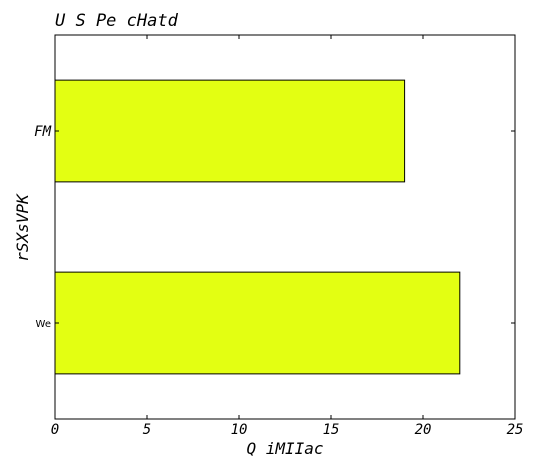 This screenshot has height=474, width=536. What do you see at coordinates (55, 430) in the screenshot?
I see `x-tick-label: 0` at bounding box center [55, 430].